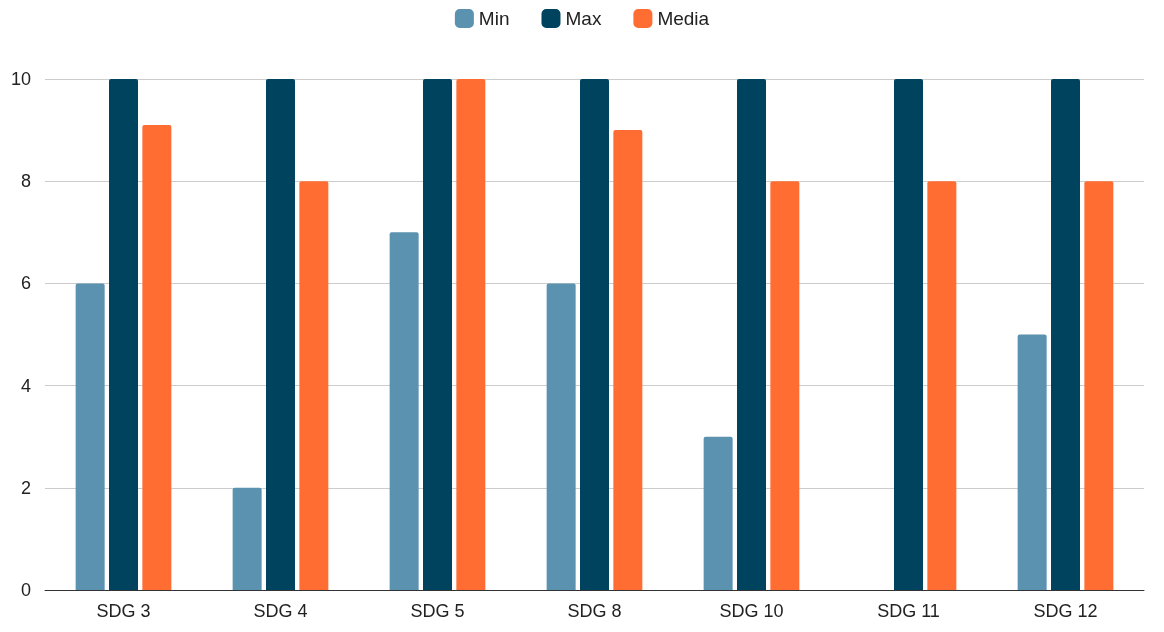  What do you see at coordinates (908, 611) in the screenshot?
I see `x-tick-label: SDG 11` at bounding box center [908, 611].